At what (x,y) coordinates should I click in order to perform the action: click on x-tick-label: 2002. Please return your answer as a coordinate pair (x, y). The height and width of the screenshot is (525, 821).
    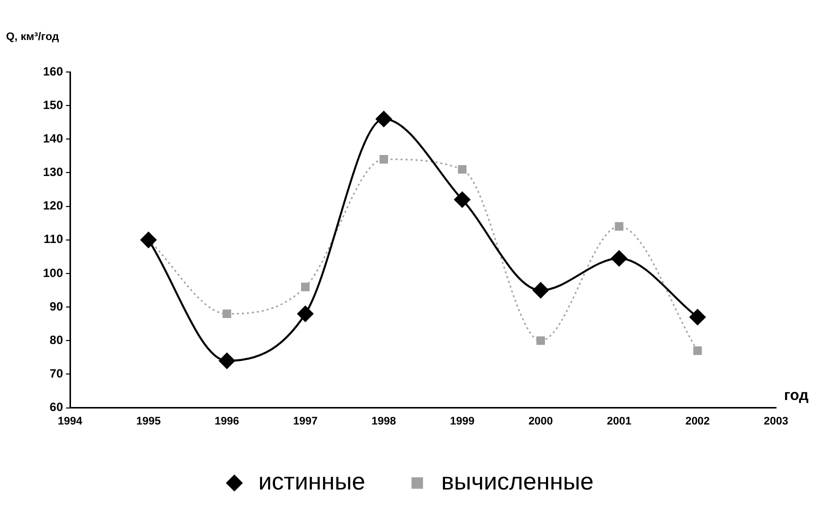
    Looking at the image, I should click on (697, 421).